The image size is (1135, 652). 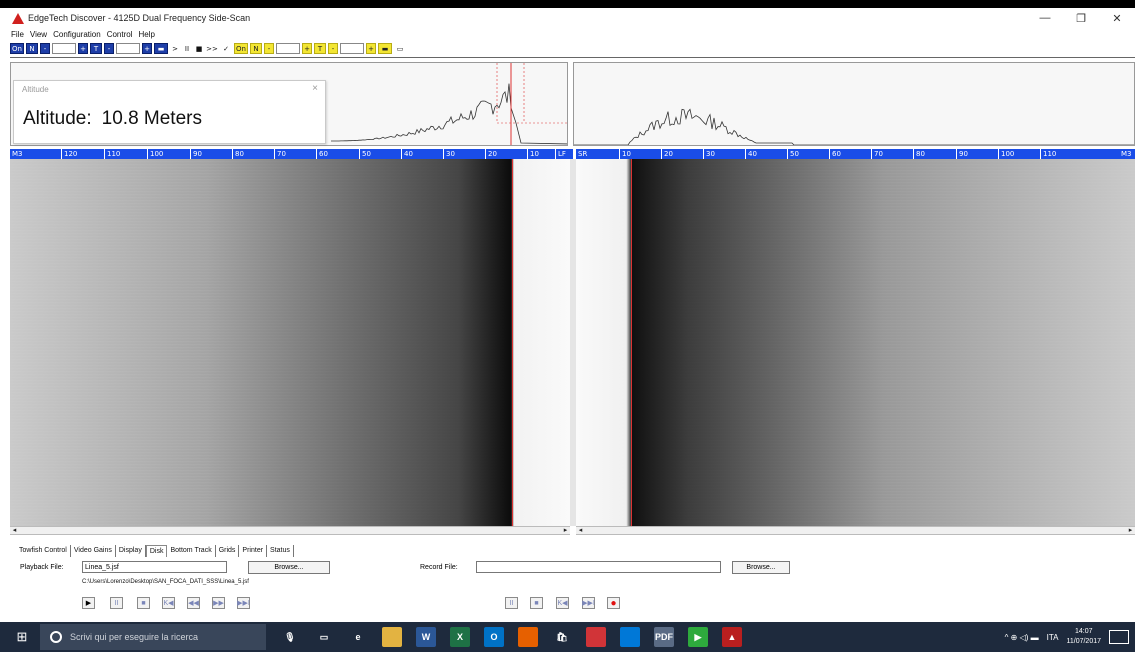 I want to click on taskbar-word-icon: W, so click(x=426, y=637).